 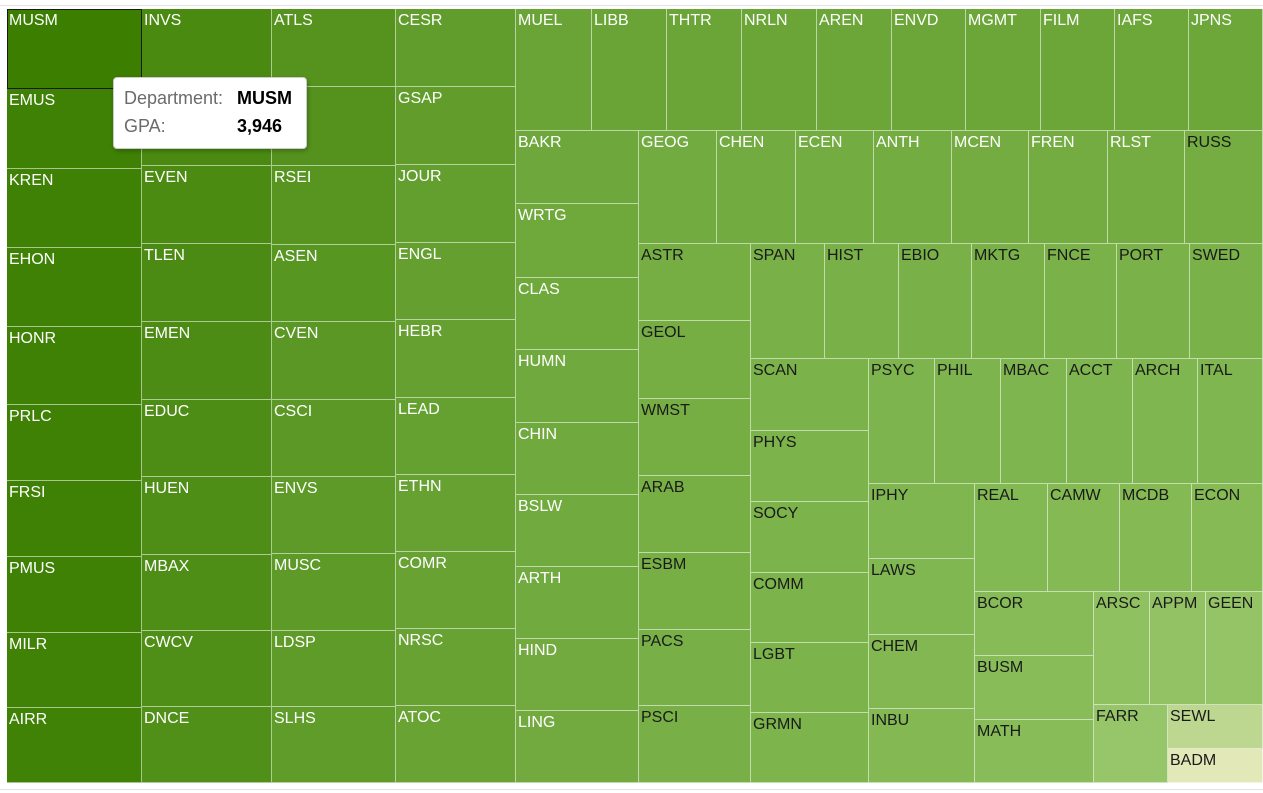 I want to click on treemap-cell: ARCH, so click(x=1165, y=421).